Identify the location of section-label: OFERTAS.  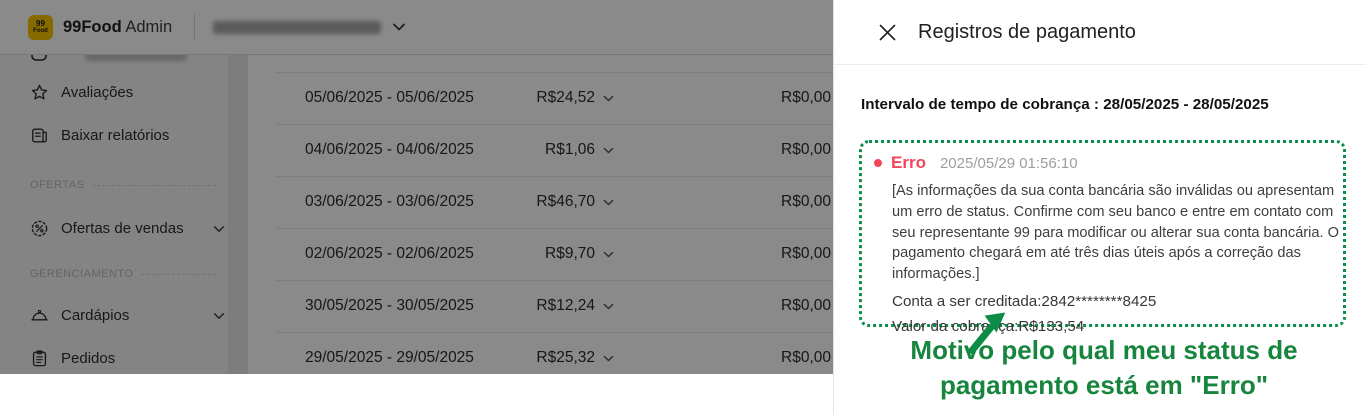
(57, 185).